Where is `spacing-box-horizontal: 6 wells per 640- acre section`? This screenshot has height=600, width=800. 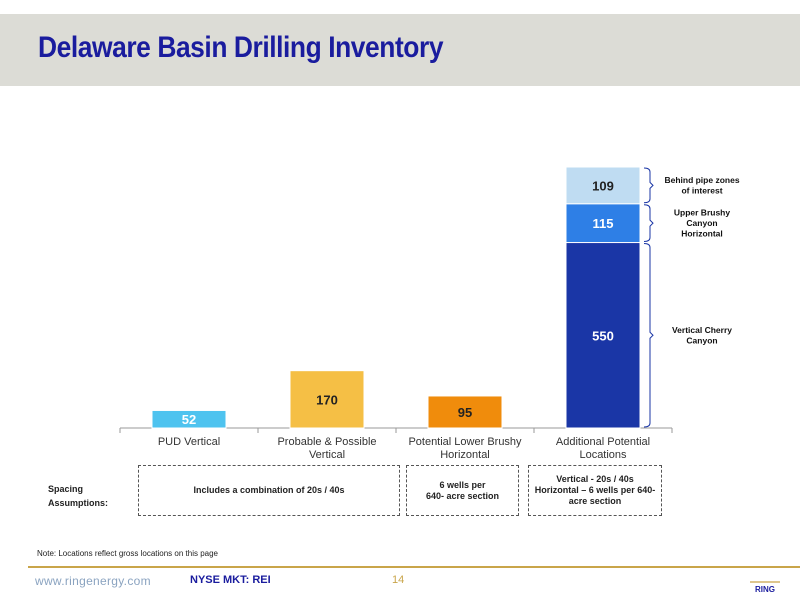
spacing-box-horizontal: 6 wells per 640- acre section is located at coordinates (462, 490).